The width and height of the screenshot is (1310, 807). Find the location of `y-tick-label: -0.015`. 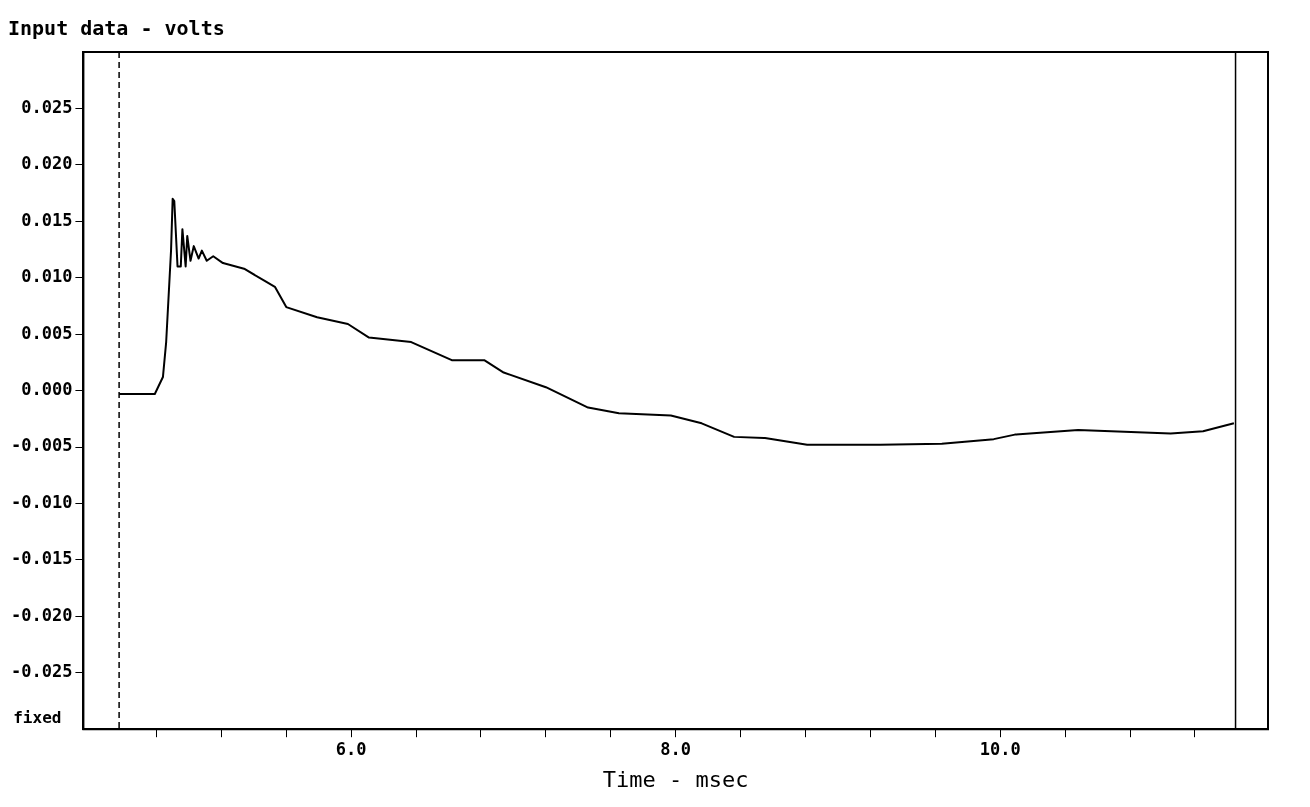

y-tick-label: -0.015 is located at coordinates (41, 558).